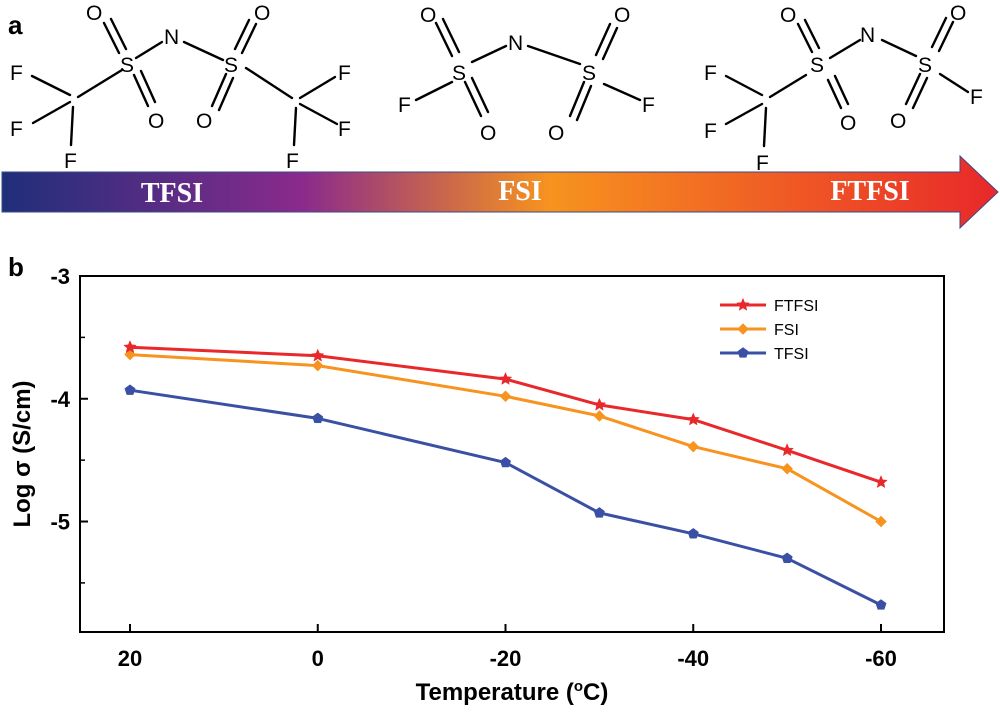  What do you see at coordinates (16, 267) in the screenshot?
I see `panel-b-label: b` at bounding box center [16, 267].